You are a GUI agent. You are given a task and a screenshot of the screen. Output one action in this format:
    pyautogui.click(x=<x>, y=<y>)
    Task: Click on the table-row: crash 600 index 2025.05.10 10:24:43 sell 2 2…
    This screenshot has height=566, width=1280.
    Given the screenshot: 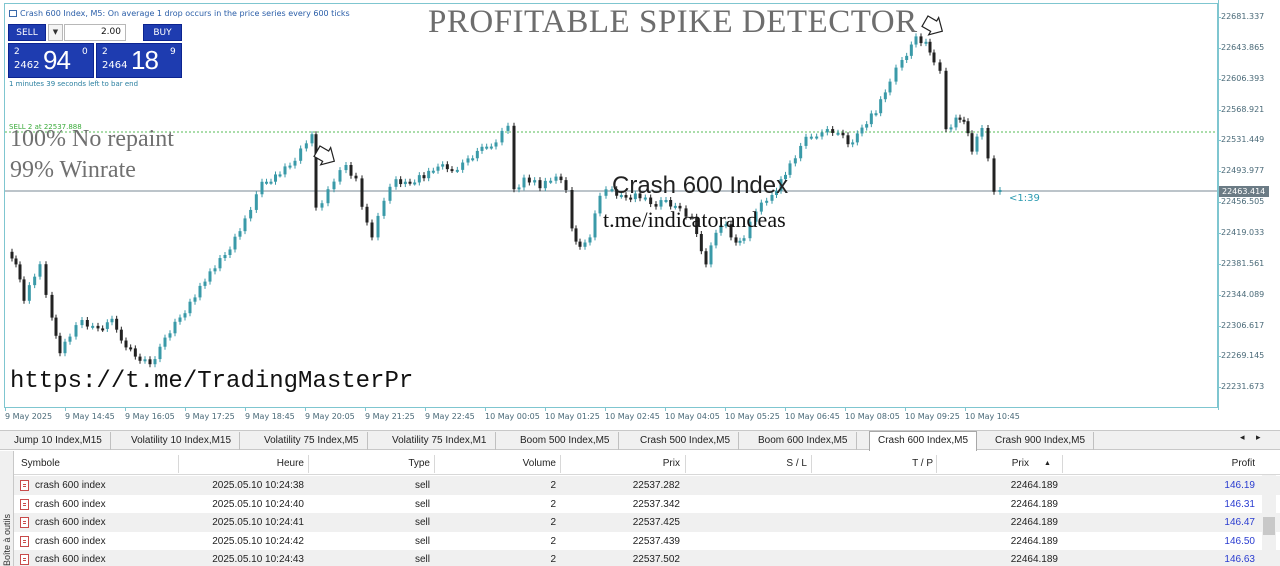 What is the action you would take?
    pyautogui.click(x=647, y=558)
    